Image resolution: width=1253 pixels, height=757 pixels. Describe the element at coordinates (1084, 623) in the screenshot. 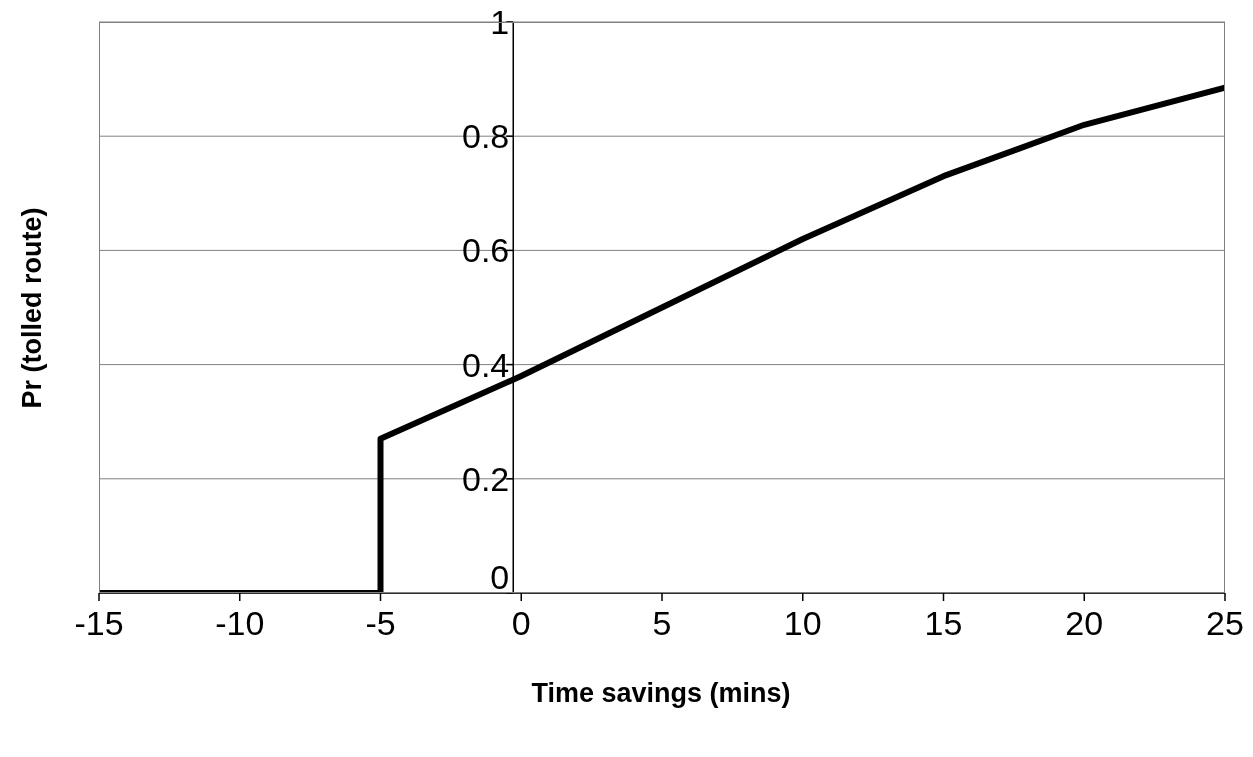

I see `x-tick-label: 20` at that location.